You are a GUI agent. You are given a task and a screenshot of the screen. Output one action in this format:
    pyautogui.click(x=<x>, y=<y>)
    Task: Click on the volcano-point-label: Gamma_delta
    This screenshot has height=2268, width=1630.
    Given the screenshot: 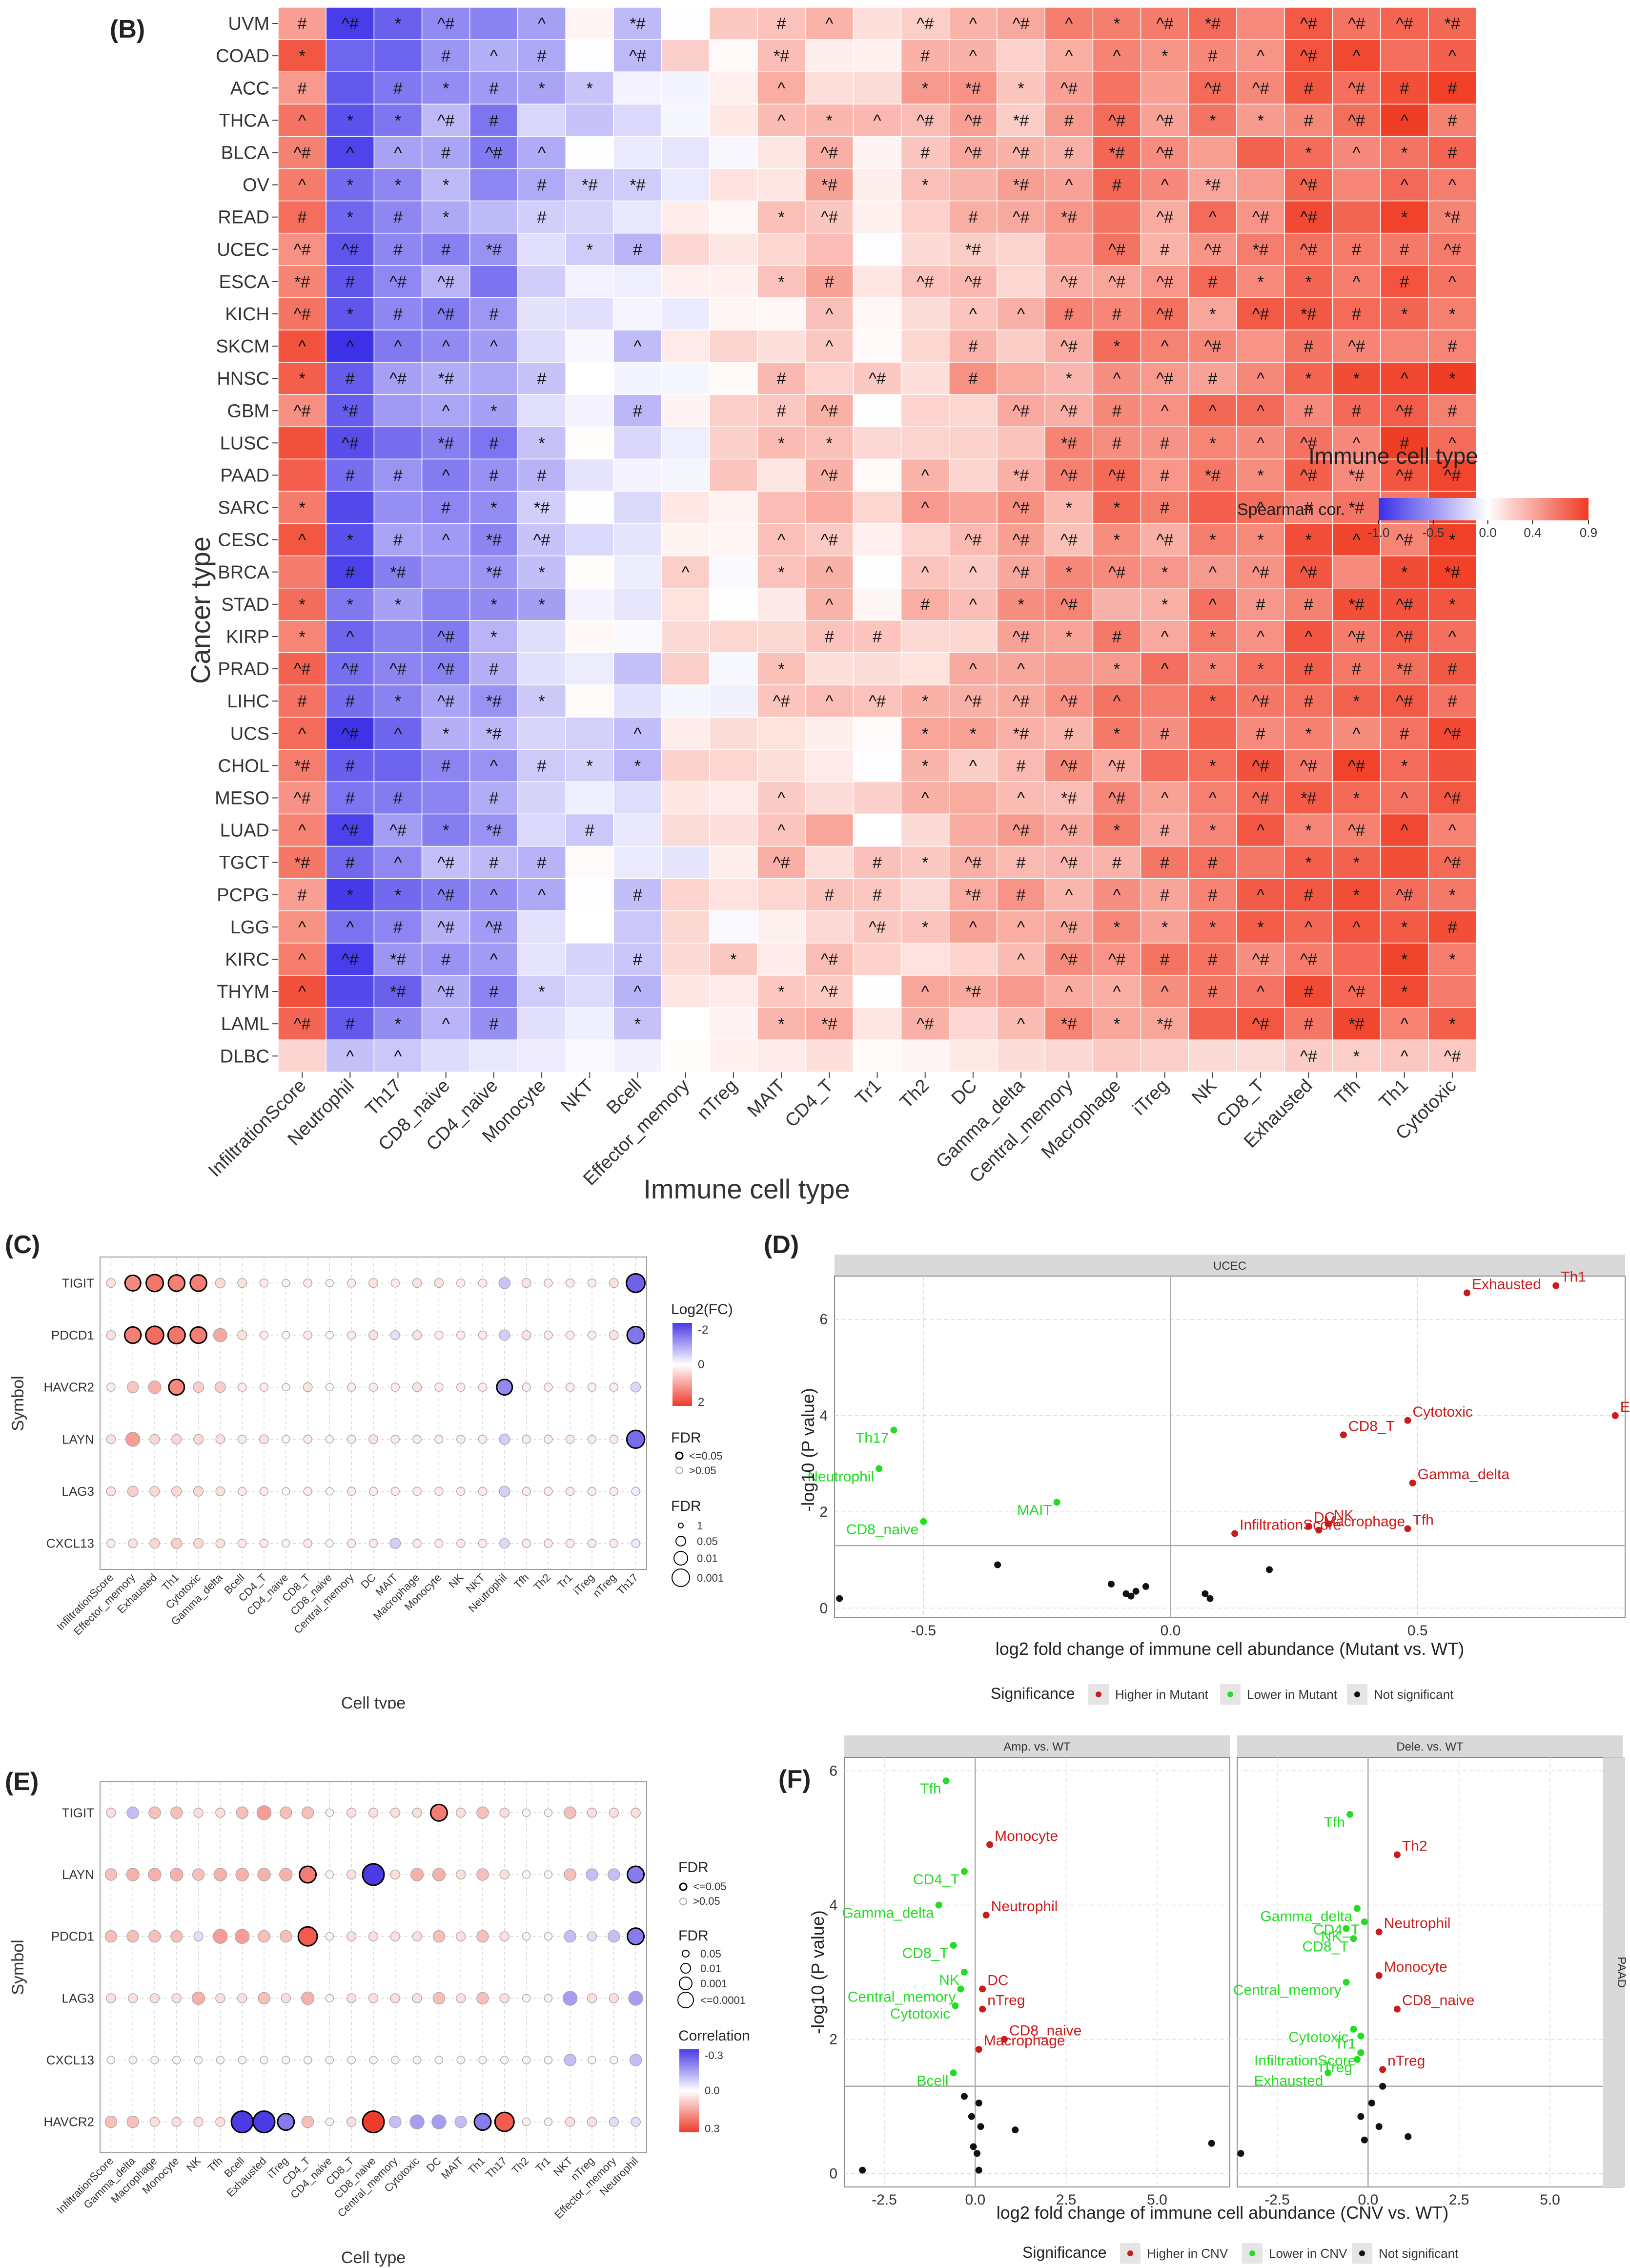 What is the action you would take?
    pyautogui.click(x=1464, y=1475)
    